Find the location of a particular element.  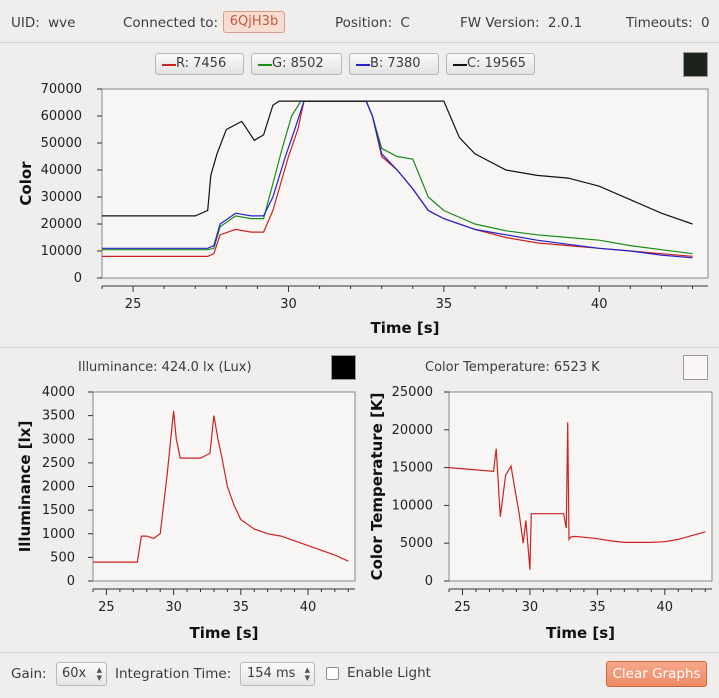

legend-r-line is located at coordinates (169, 65).